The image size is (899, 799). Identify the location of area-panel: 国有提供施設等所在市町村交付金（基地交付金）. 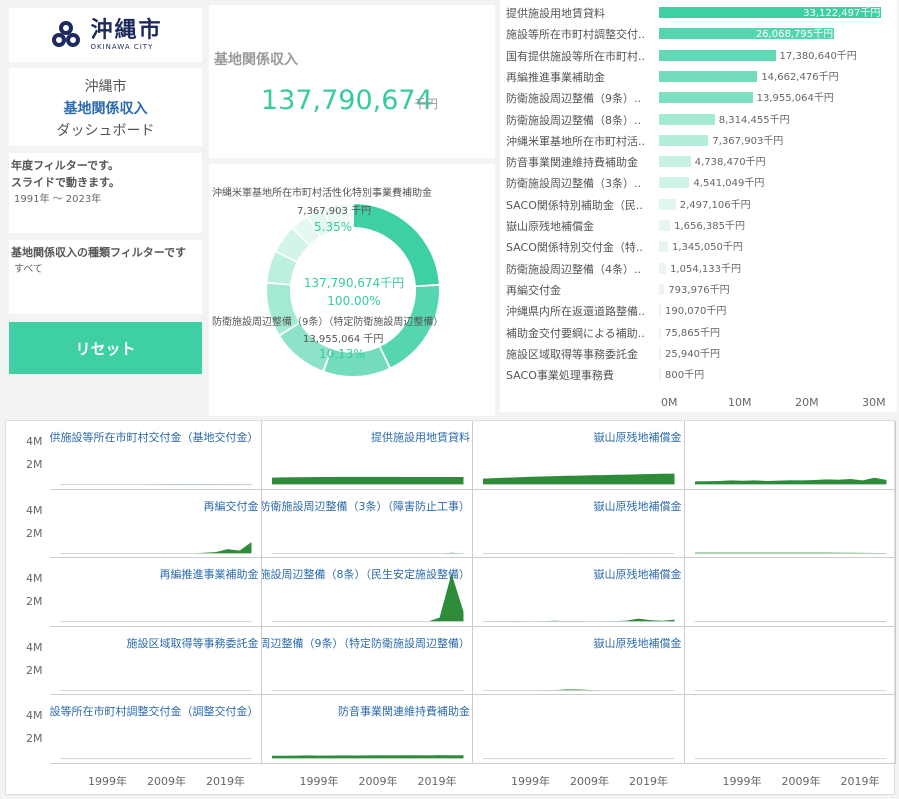
(156, 455).